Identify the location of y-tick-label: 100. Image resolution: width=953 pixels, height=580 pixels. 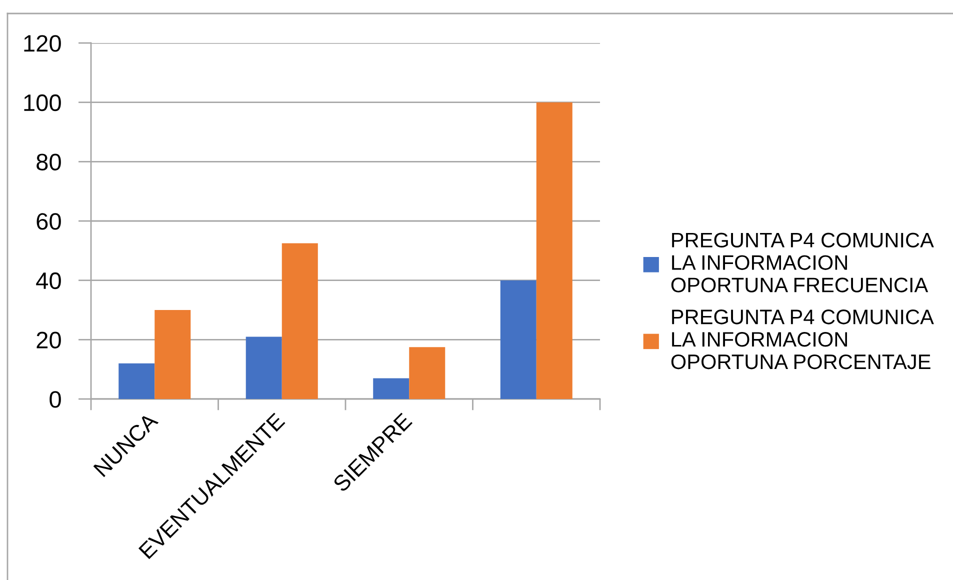
(42, 103).